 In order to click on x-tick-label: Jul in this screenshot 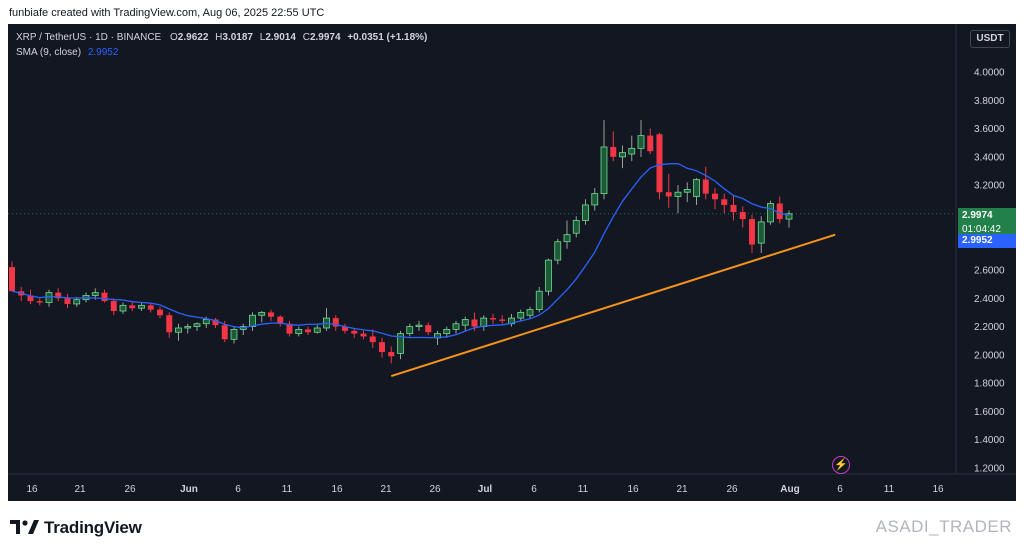, I will do `click(485, 489)`.